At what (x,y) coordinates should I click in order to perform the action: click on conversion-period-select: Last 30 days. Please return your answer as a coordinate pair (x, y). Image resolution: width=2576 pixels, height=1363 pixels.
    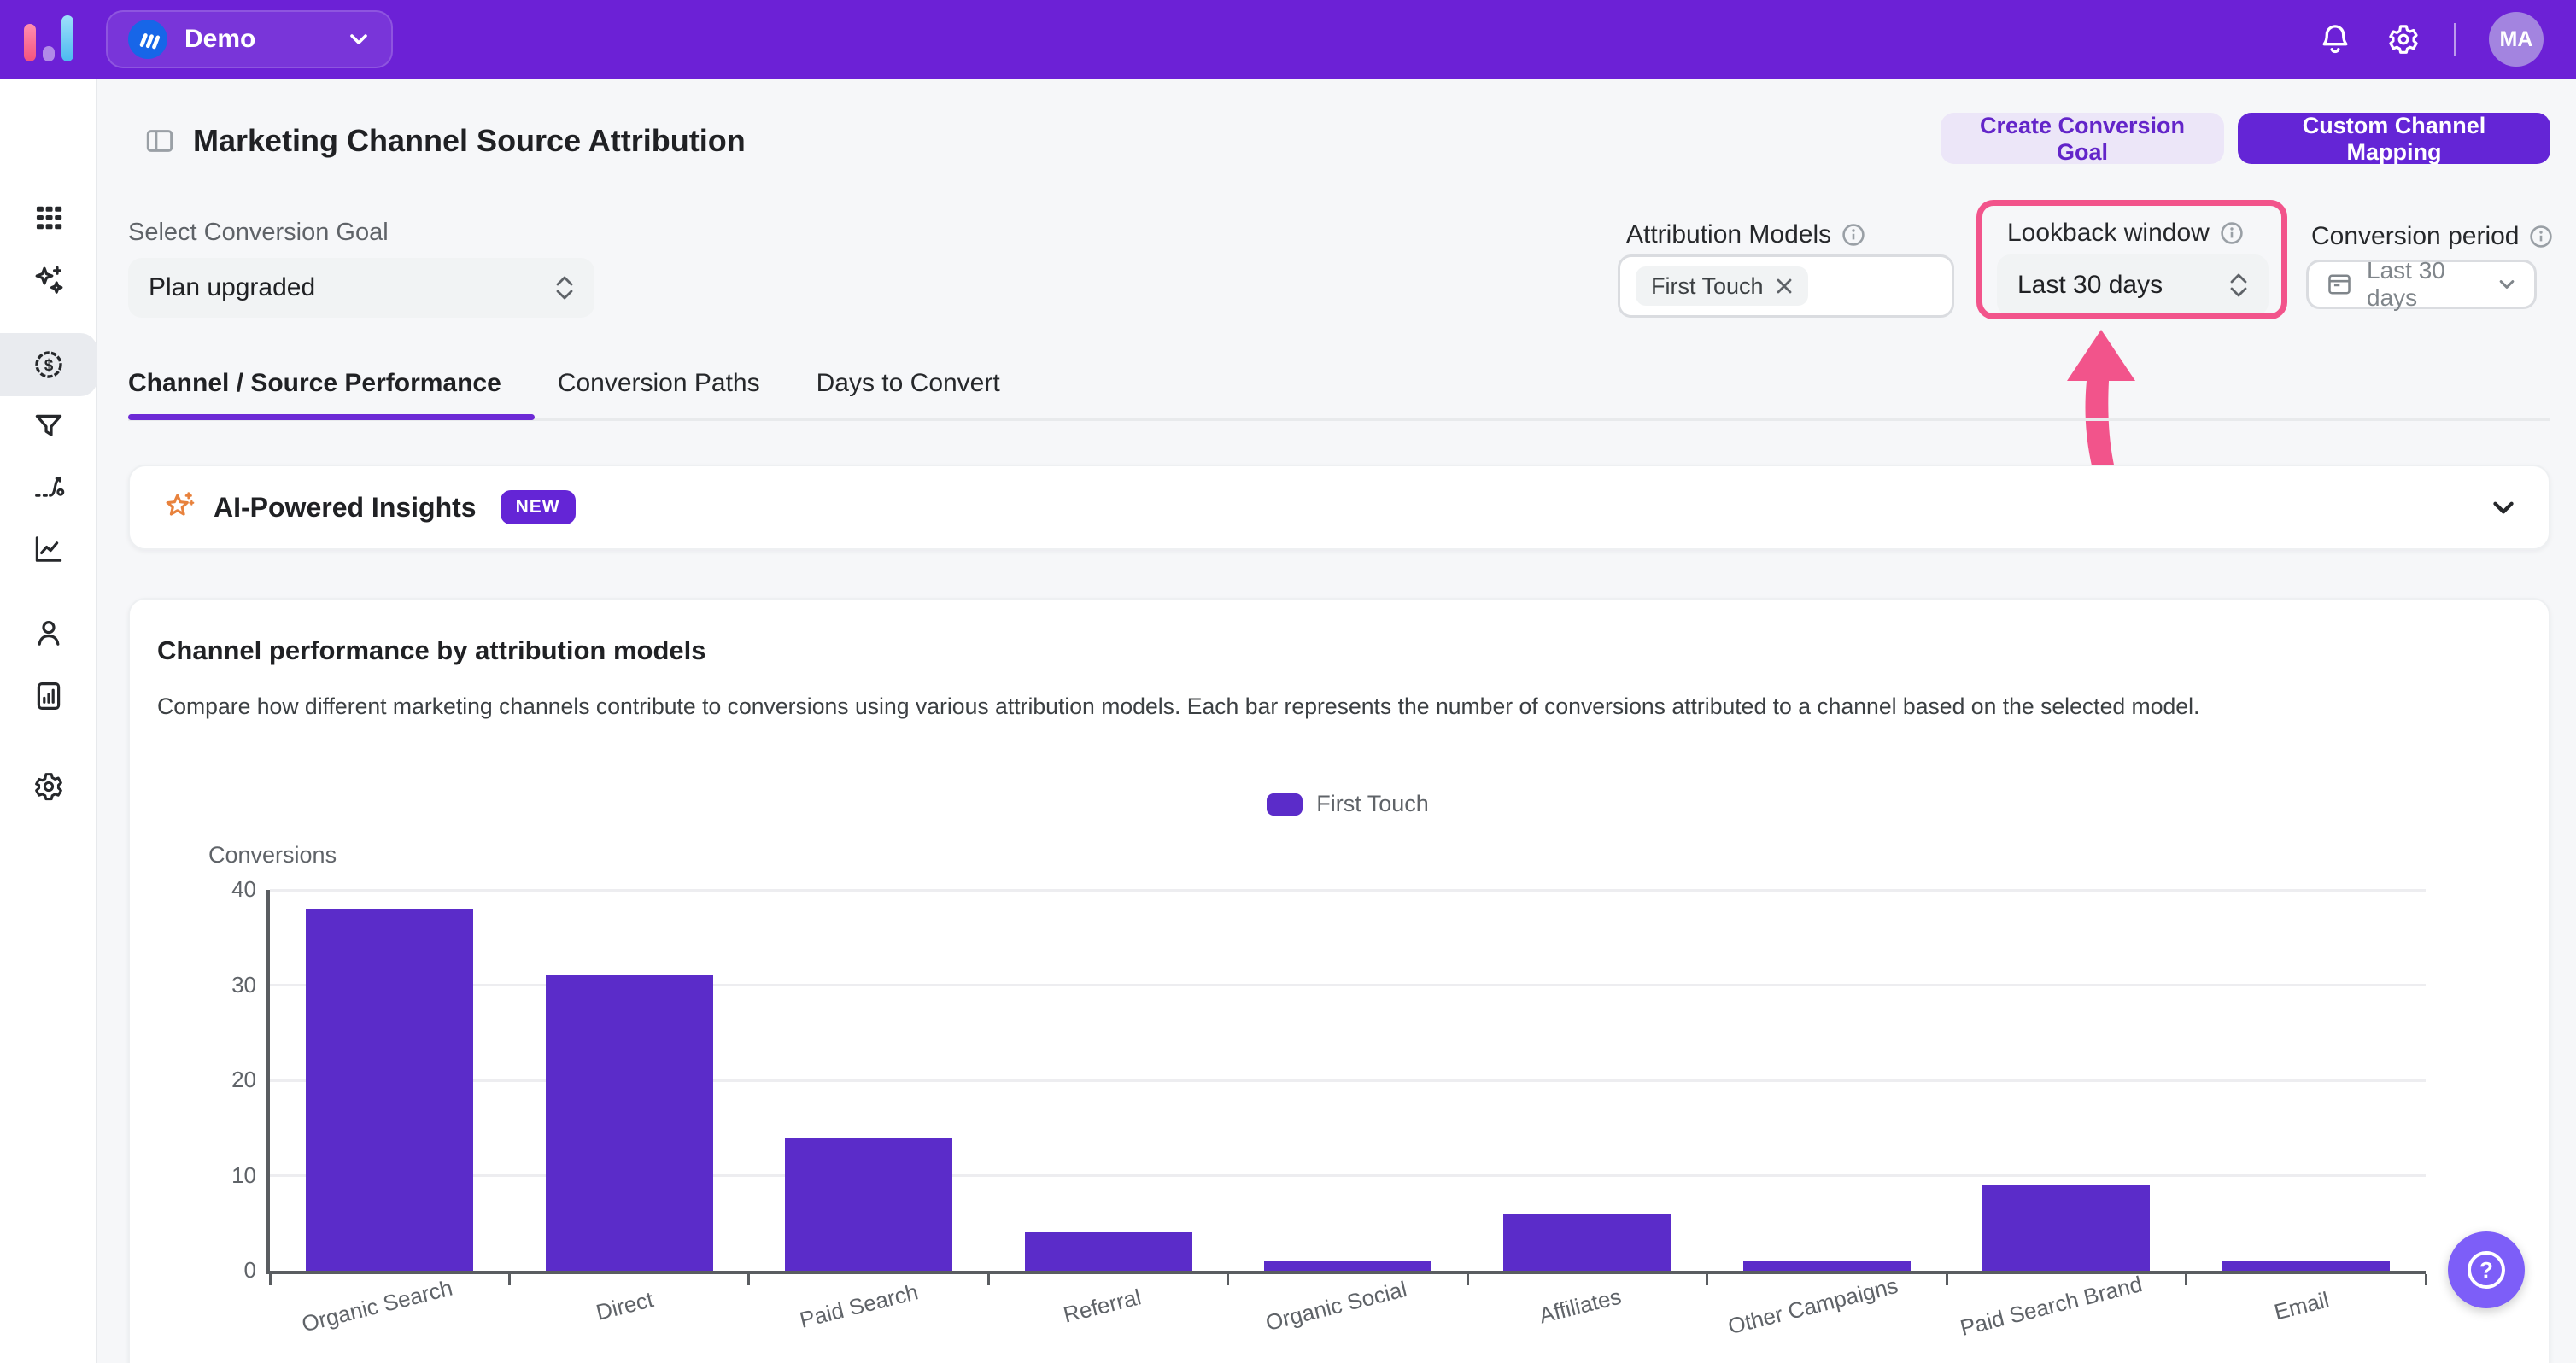
    Looking at the image, I should click on (2421, 284).